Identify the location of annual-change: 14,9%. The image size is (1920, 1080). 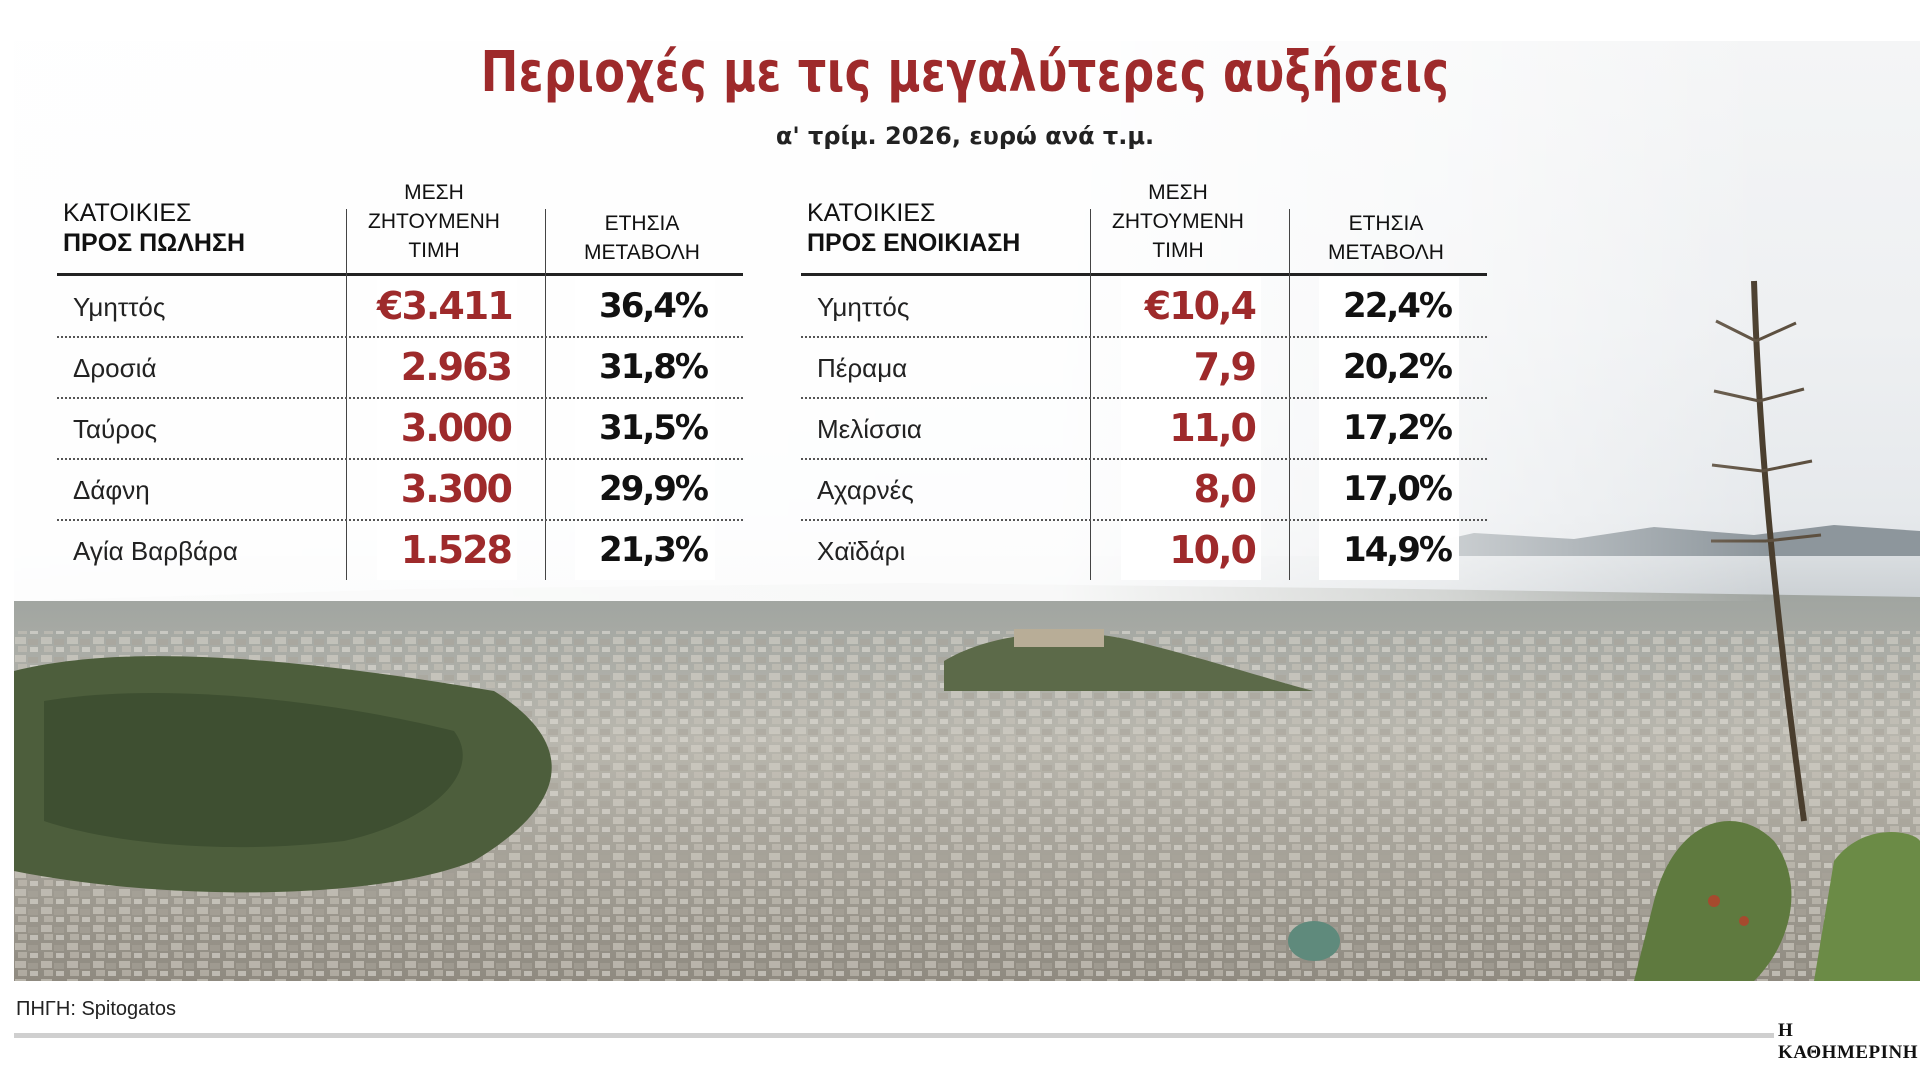
(1389, 550).